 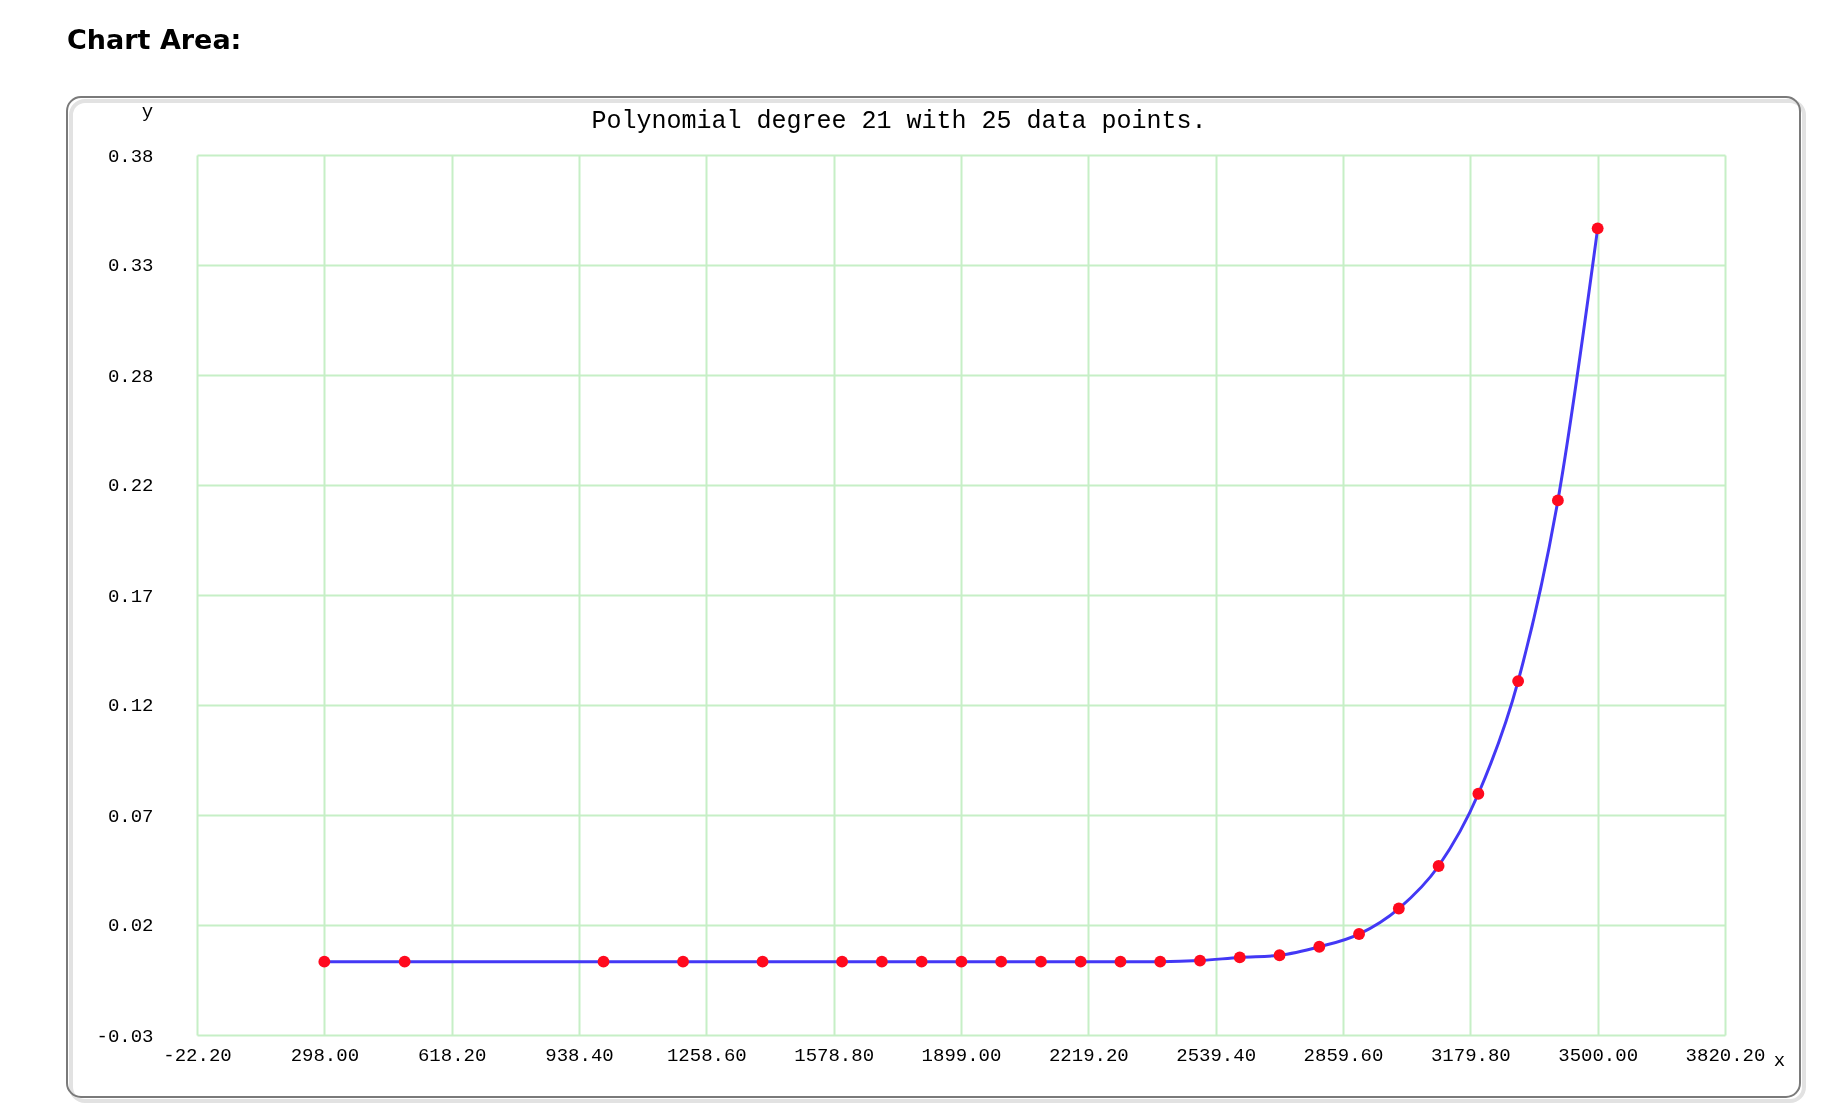 I want to click on x-tick-label: 938.40, so click(x=579, y=1055).